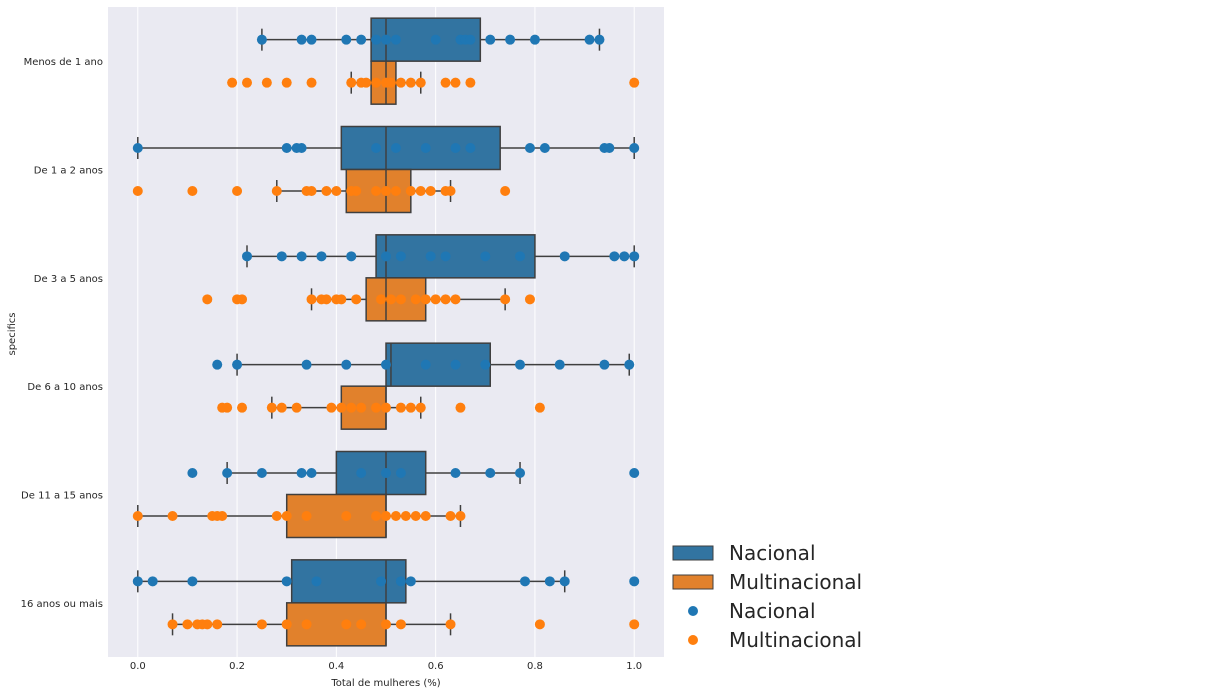 This screenshot has width=1230, height=694. Describe the element at coordinates (385, 683) in the screenshot. I see `x-axis-label: Total de mulheres (%)` at that location.